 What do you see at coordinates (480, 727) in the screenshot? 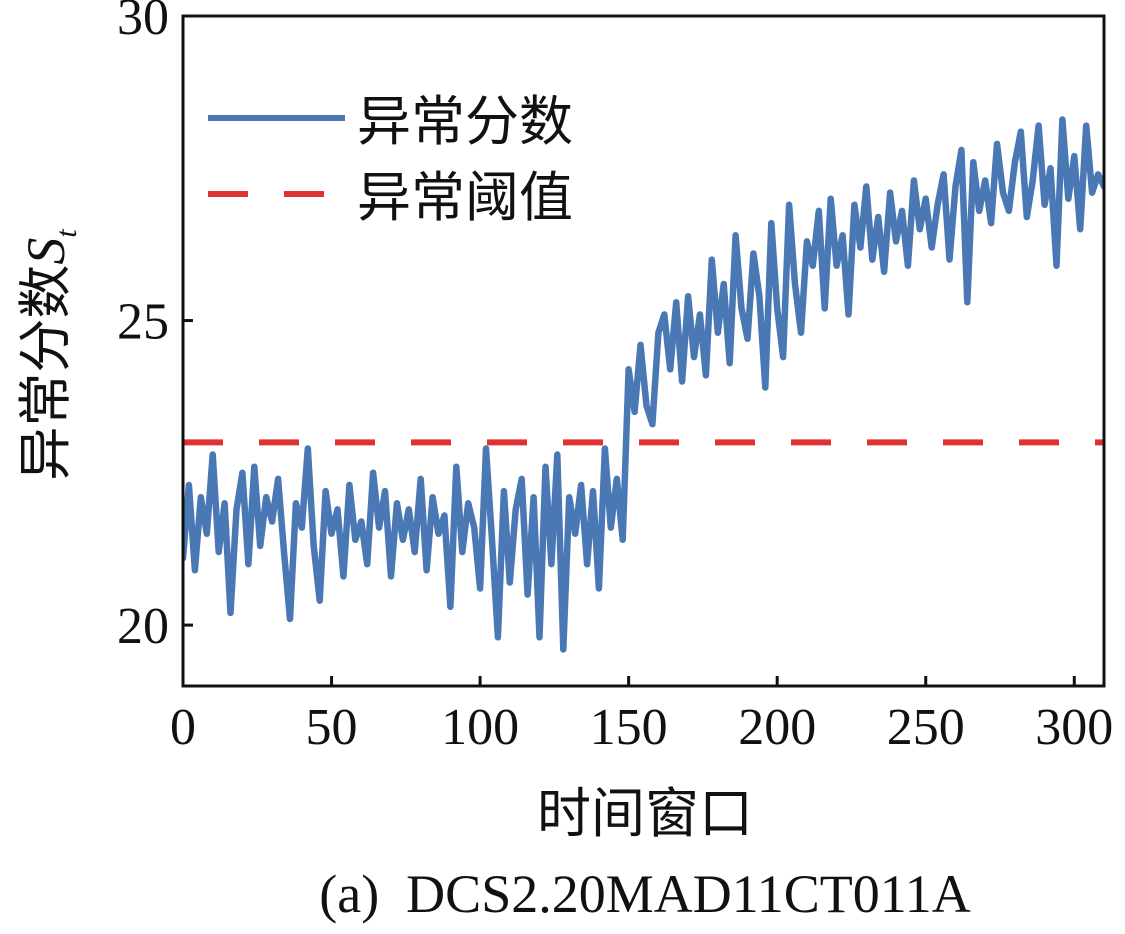
I see `x-tick-label-100: 100` at bounding box center [480, 727].